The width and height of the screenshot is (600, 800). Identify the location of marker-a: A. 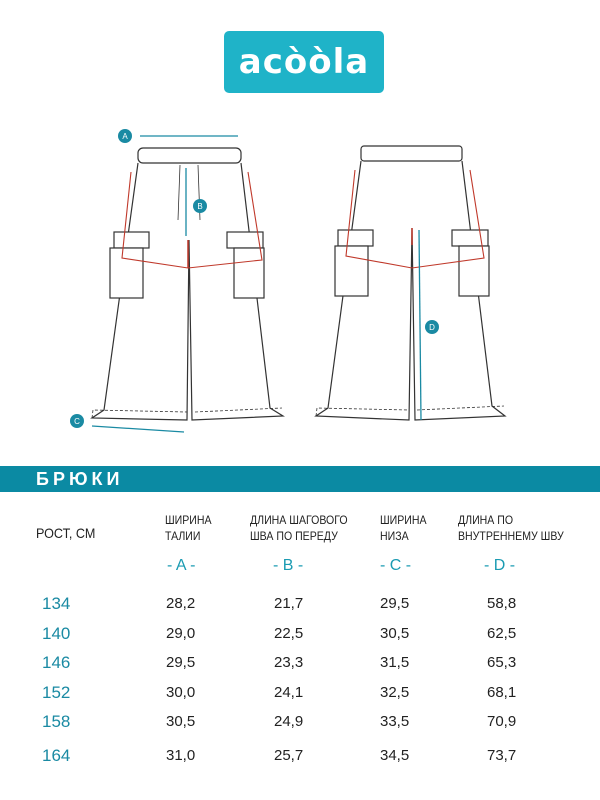
(125, 136).